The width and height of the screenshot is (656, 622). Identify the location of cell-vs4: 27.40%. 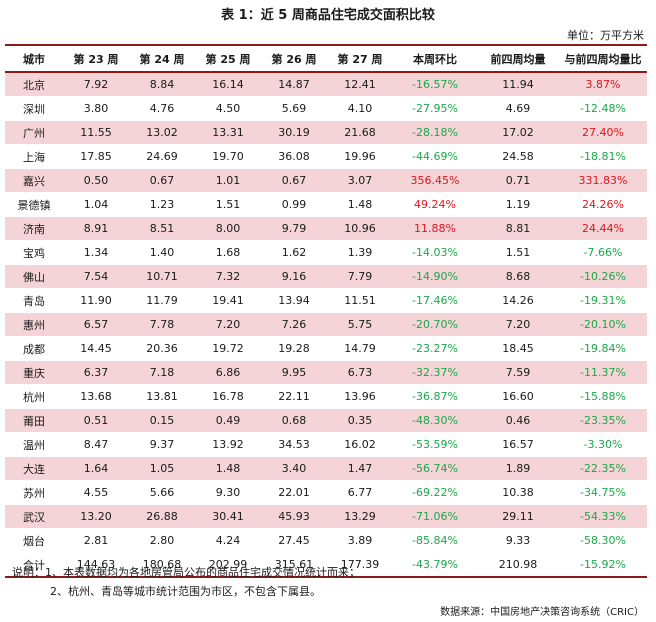
(603, 132).